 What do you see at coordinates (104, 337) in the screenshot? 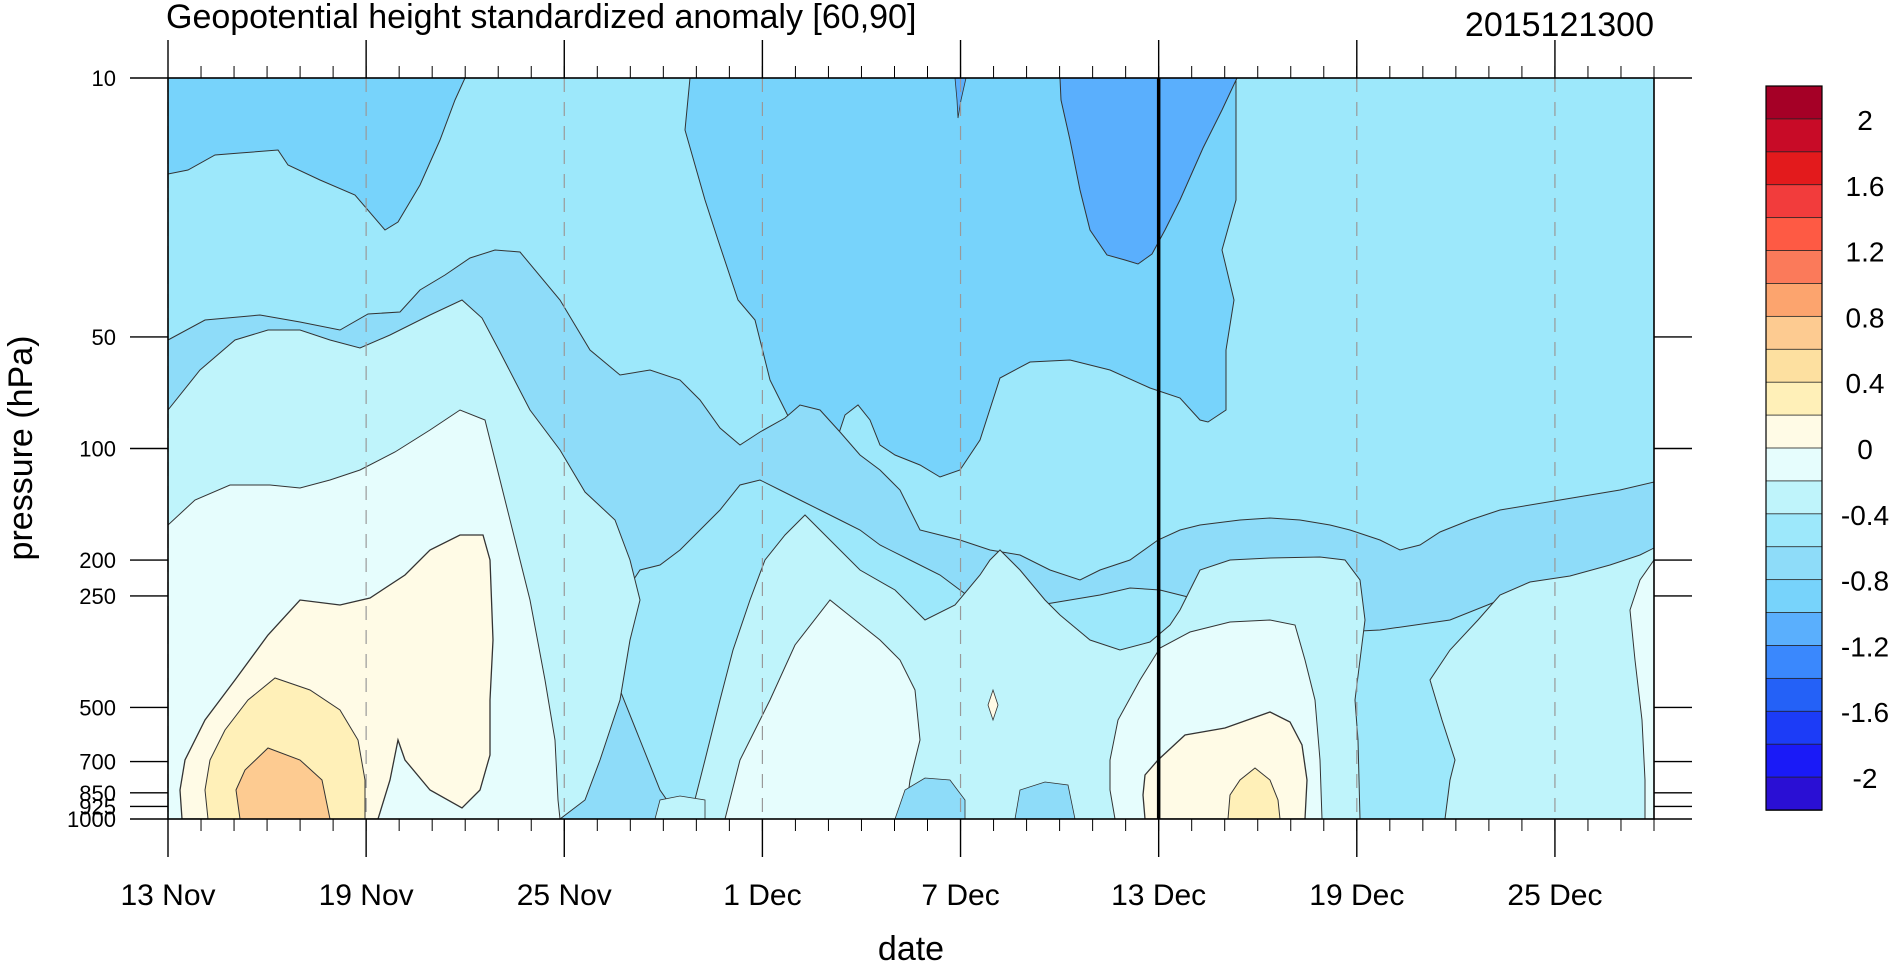
I see `y-tick-label: 50` at bounding box center [104, 337].